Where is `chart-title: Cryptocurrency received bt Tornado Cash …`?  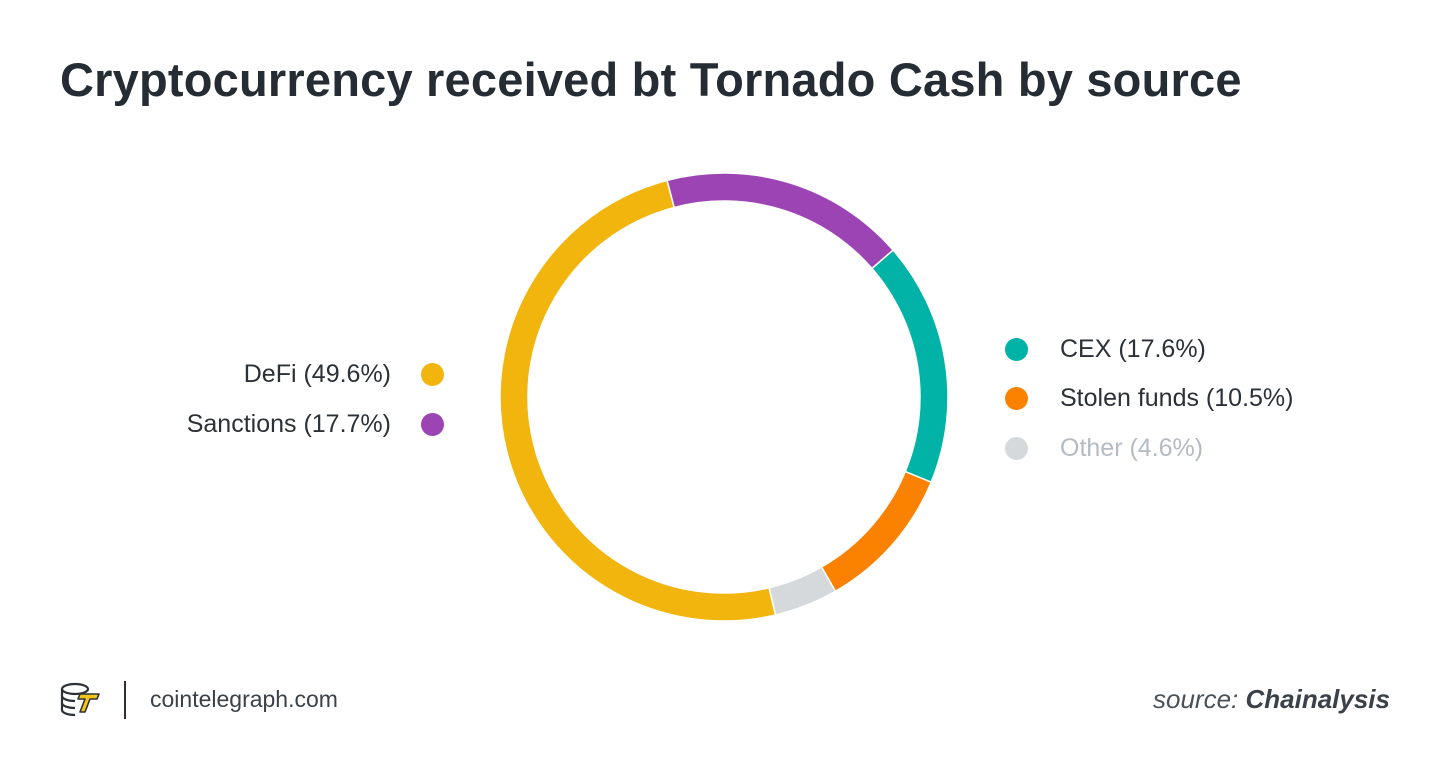
chart-title: Cryptocurrency received bt Tornado Cash … is located at coordinates (651, 79).